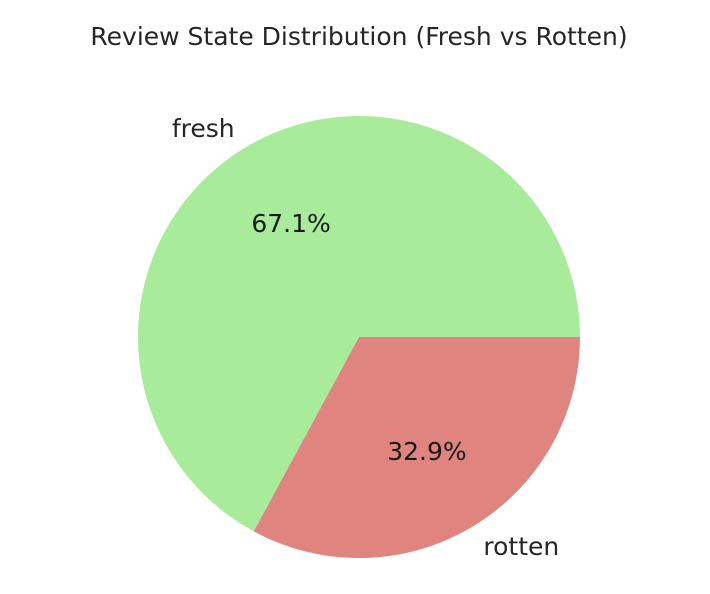 The width and height of the screenshot is (710, 594). What do you see at coordinates (290, 223) in the screenshot?
I see `pct-label-fresh: 67.1%` at bounding box center [290, 223].